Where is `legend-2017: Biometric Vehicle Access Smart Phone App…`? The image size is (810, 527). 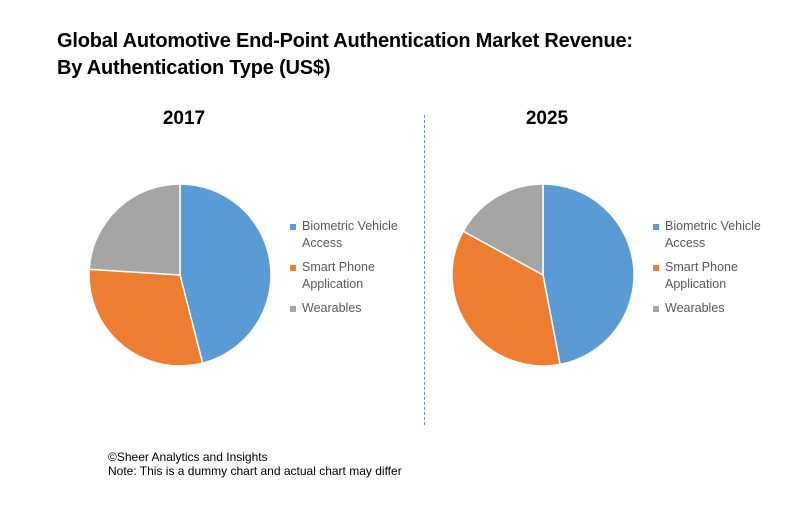
legend-2017: Biometric Vehicle Access Smart Phone App… is located at coordinates (348, 271).